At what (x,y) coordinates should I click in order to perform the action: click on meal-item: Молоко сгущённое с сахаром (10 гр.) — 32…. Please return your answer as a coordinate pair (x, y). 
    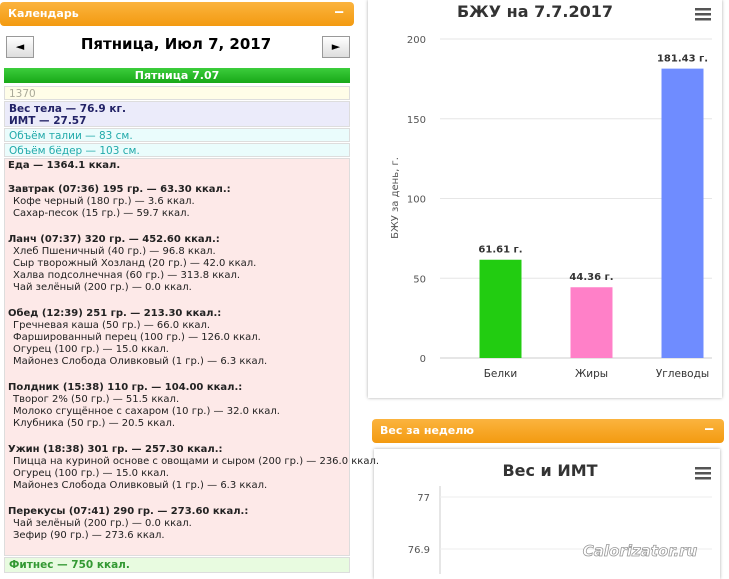
    Looking at the image, I should click on (146, 411).